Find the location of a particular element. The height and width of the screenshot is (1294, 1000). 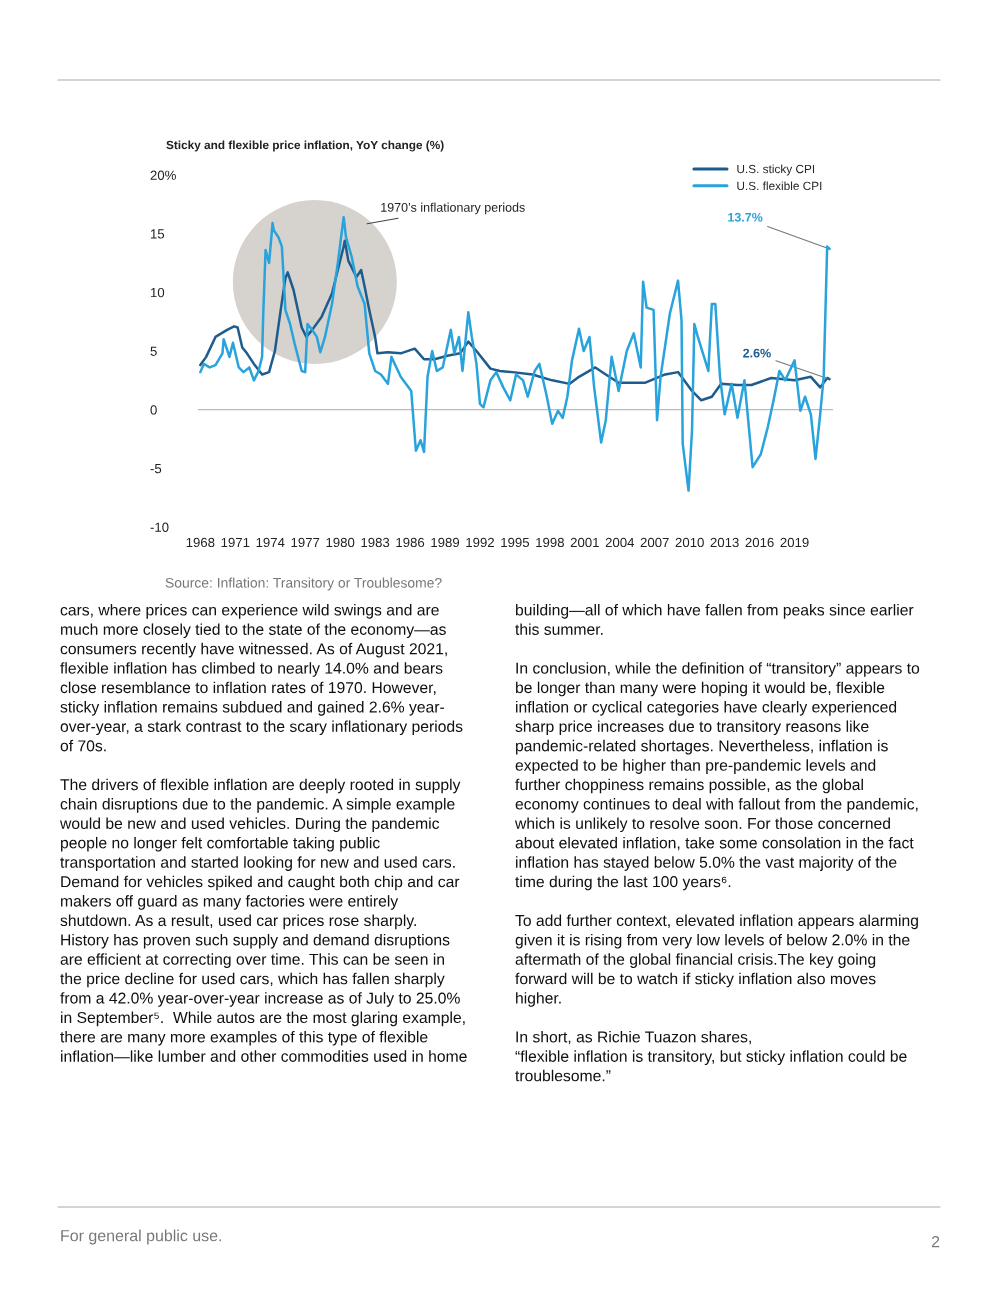

x-tick-label: 1989 is located at coordinates (445, 542).